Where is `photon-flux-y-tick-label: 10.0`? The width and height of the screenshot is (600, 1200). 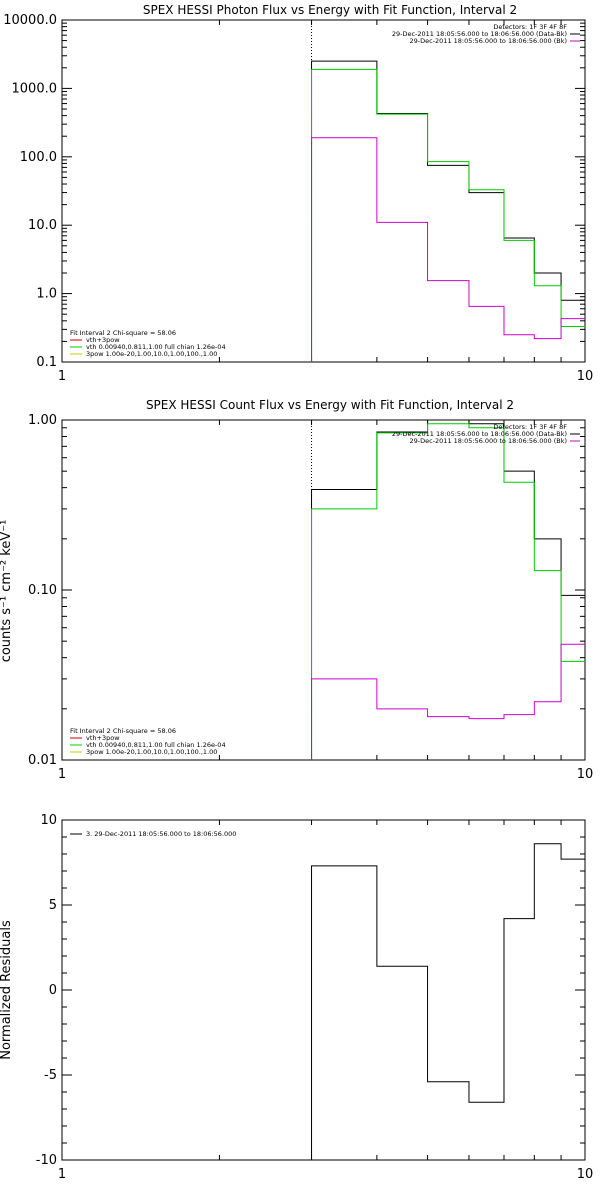
photon-flux-y-tick-label: 10.0 is located at coordinates (42, 225).